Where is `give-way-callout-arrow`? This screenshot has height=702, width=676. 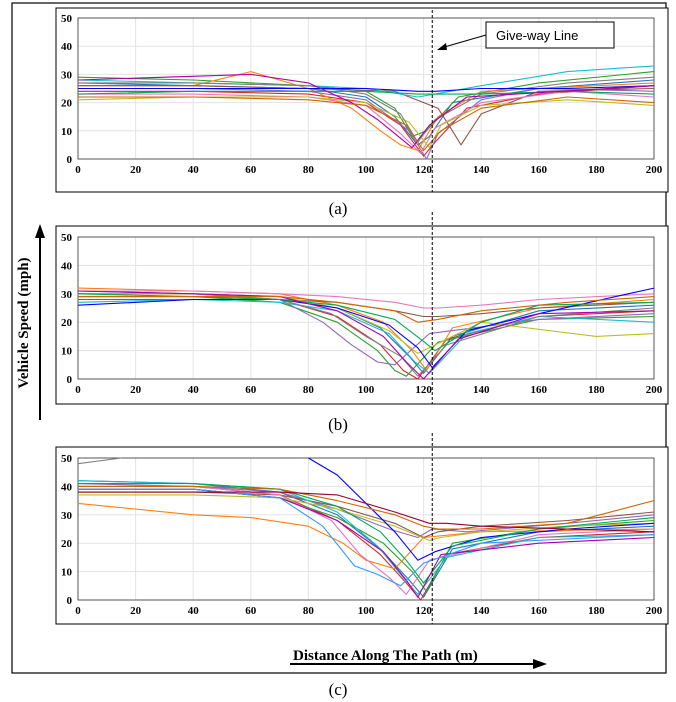
give-way-callout-arrow is located at coordinates (463, 41).